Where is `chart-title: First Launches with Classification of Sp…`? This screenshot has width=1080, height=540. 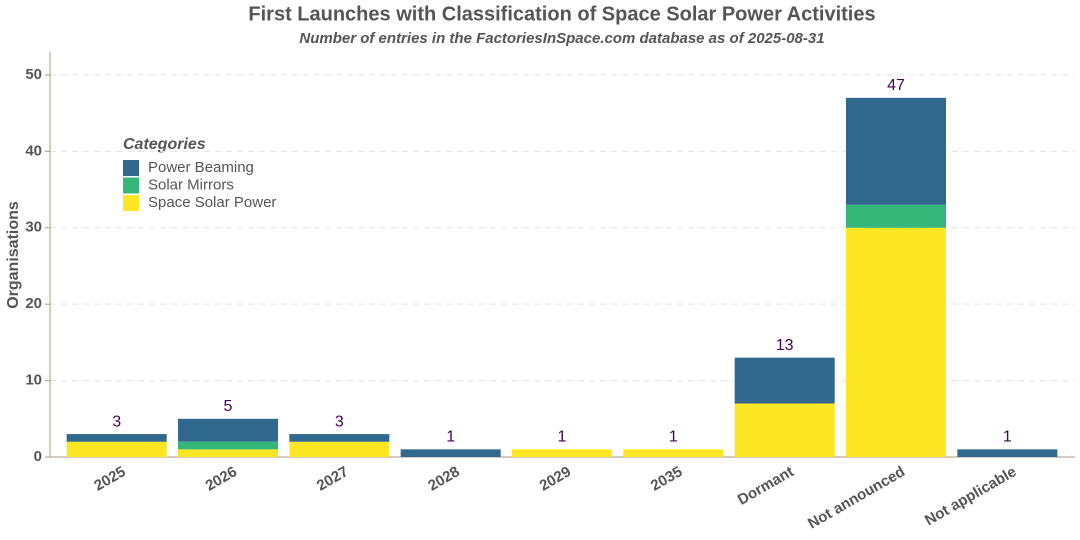 chart-title: First Launches with Classification of Sp… is located at coordinates (561, 14).